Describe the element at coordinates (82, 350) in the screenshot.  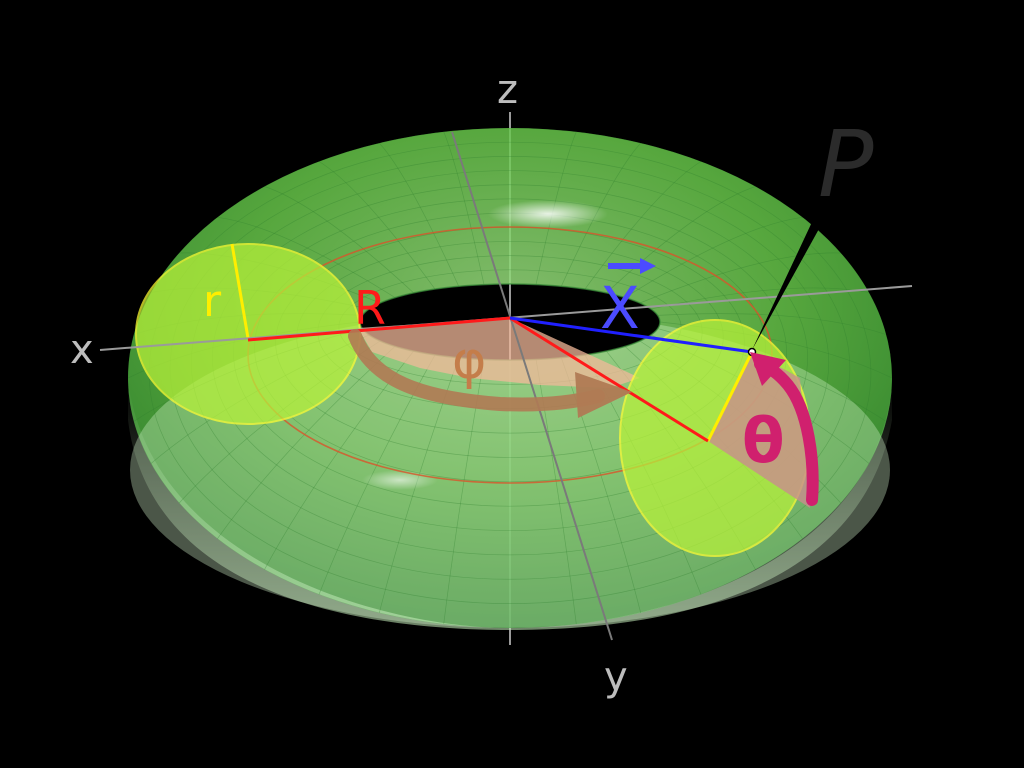
I see `x-axis-label: x` at that location.